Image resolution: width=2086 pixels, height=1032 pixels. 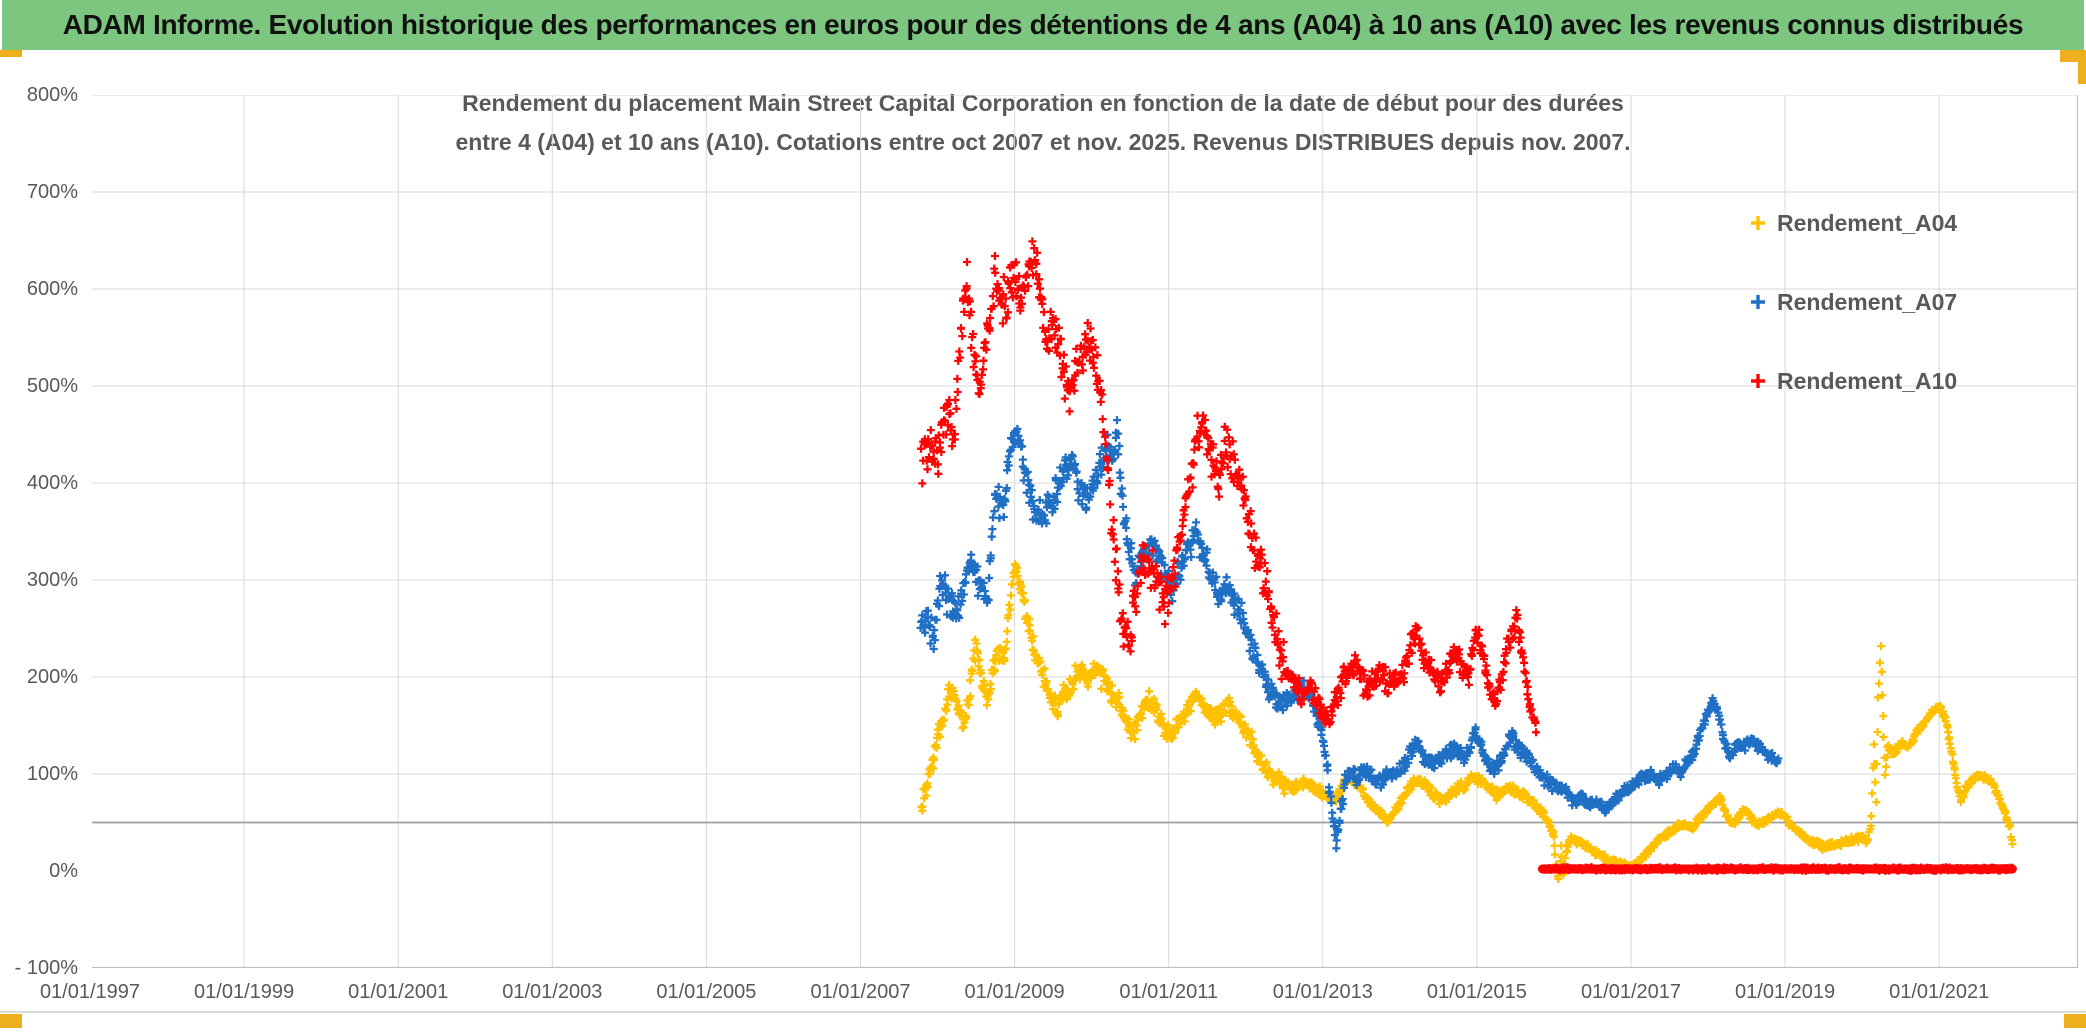 I want to click on y-tick-label: 0%, so click(x=63, y=871).